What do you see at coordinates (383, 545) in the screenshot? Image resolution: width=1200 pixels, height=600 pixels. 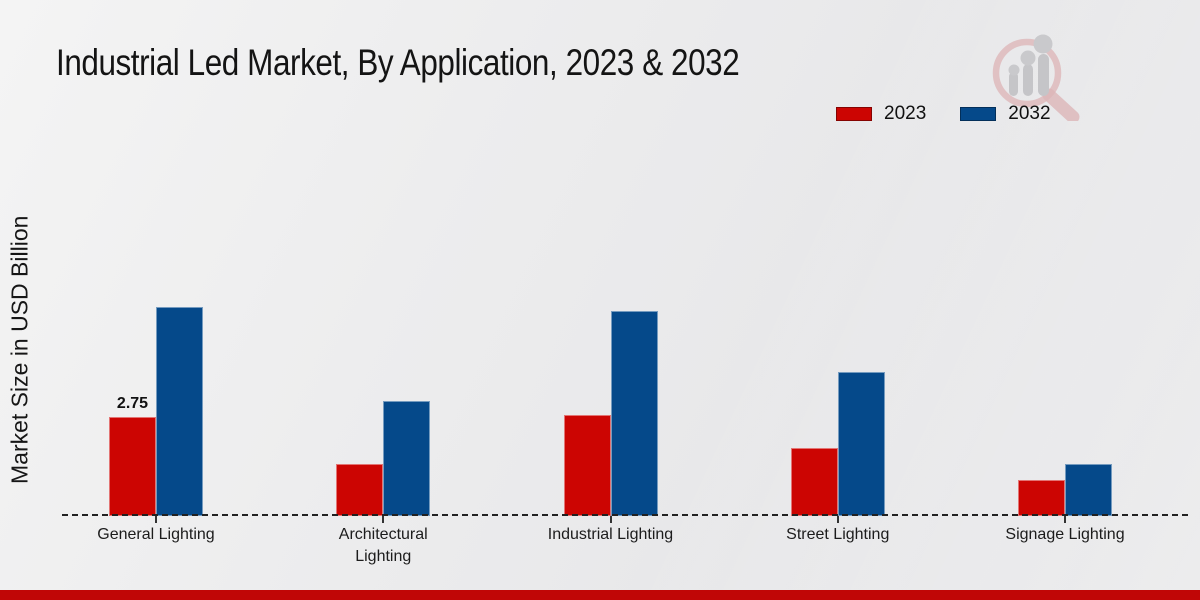 I see `x-tick-label-architectural-lighting: Architectural Lighting` at bounding box center [383, 545].